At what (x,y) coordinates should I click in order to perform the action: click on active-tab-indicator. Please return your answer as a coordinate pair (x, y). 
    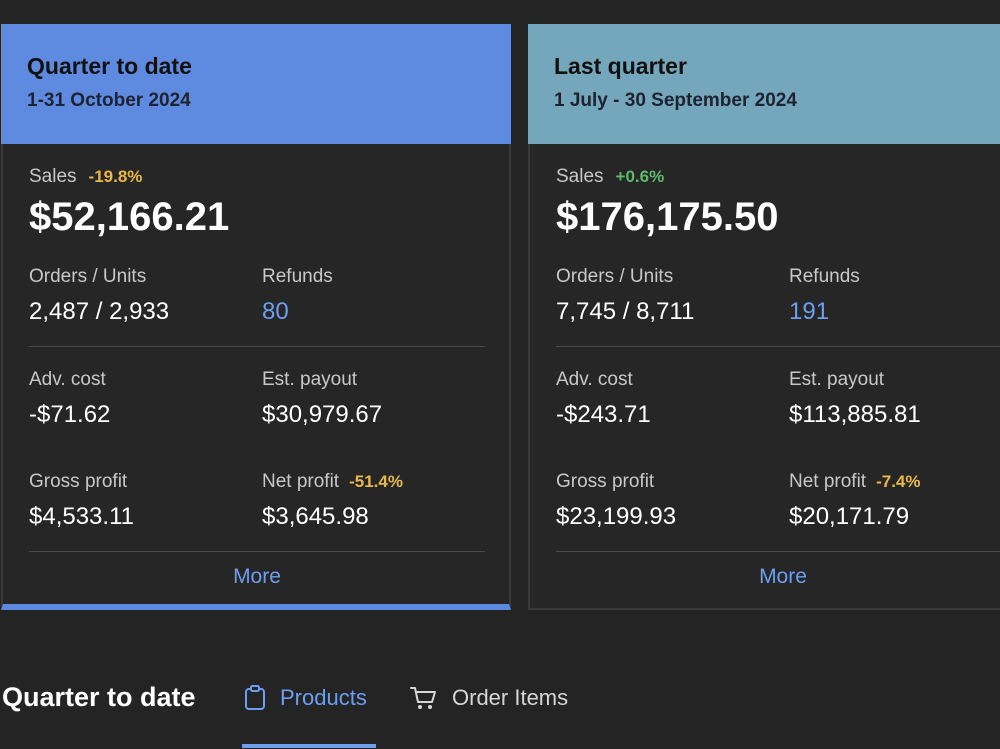
    Looking at the image, I should click on (309, 746).